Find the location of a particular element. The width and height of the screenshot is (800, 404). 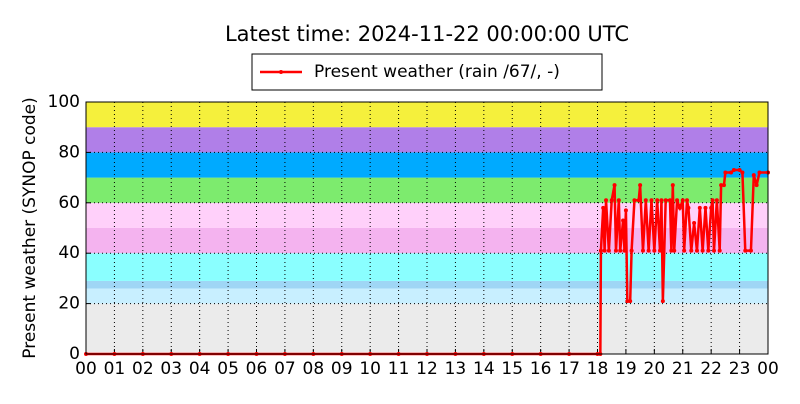

x-tick-label: 02 is located at coordinates (143, 369).